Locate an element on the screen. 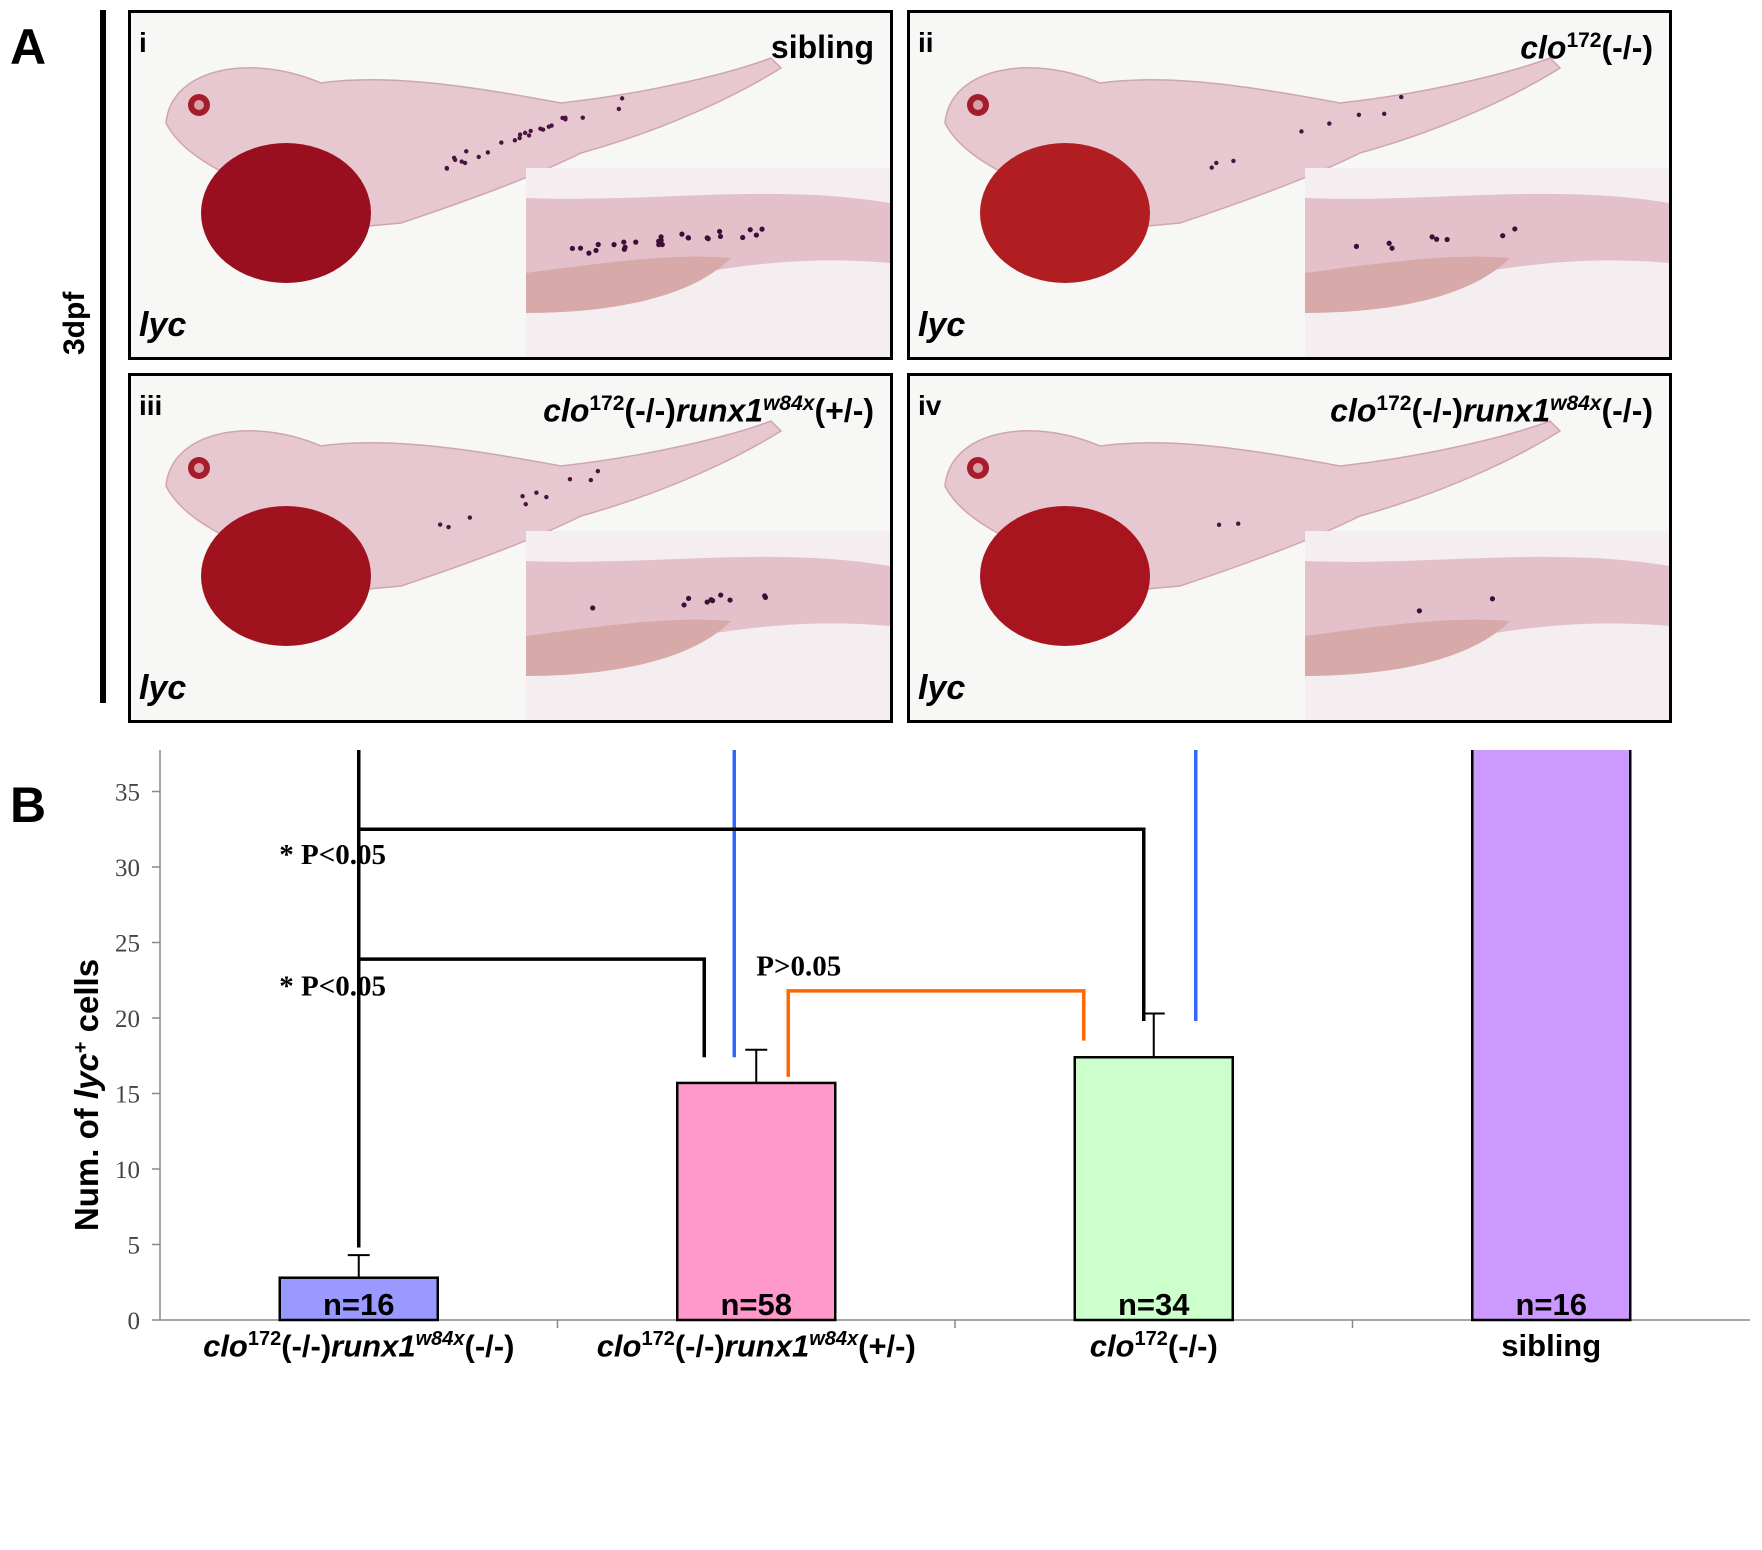 This screenshot has height=1550, width=1762. category-label-box: clo172(-/-)runx1w84x(+/-) is located at coordinates (756, 1346).